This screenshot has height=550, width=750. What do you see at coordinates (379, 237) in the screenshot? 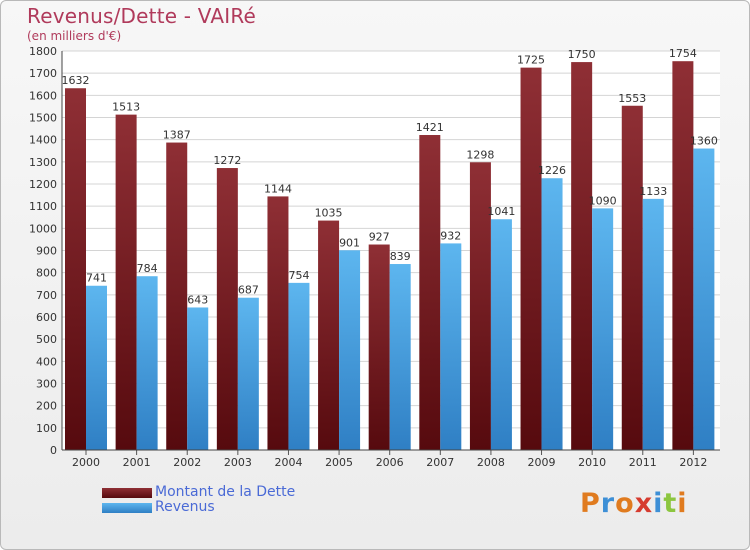
I see `data-label: 927` at bounding box center [379, 237].